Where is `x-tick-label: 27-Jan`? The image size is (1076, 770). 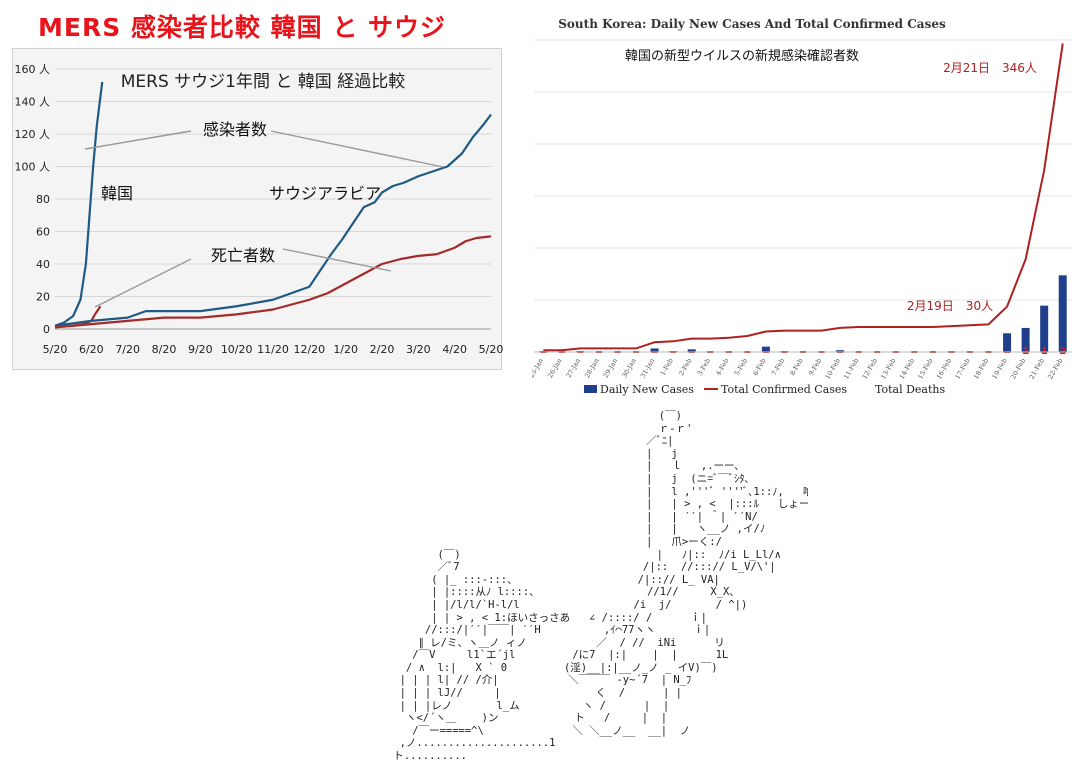 x-tick-label: 27-Jan is located at coordinates (573, 368).